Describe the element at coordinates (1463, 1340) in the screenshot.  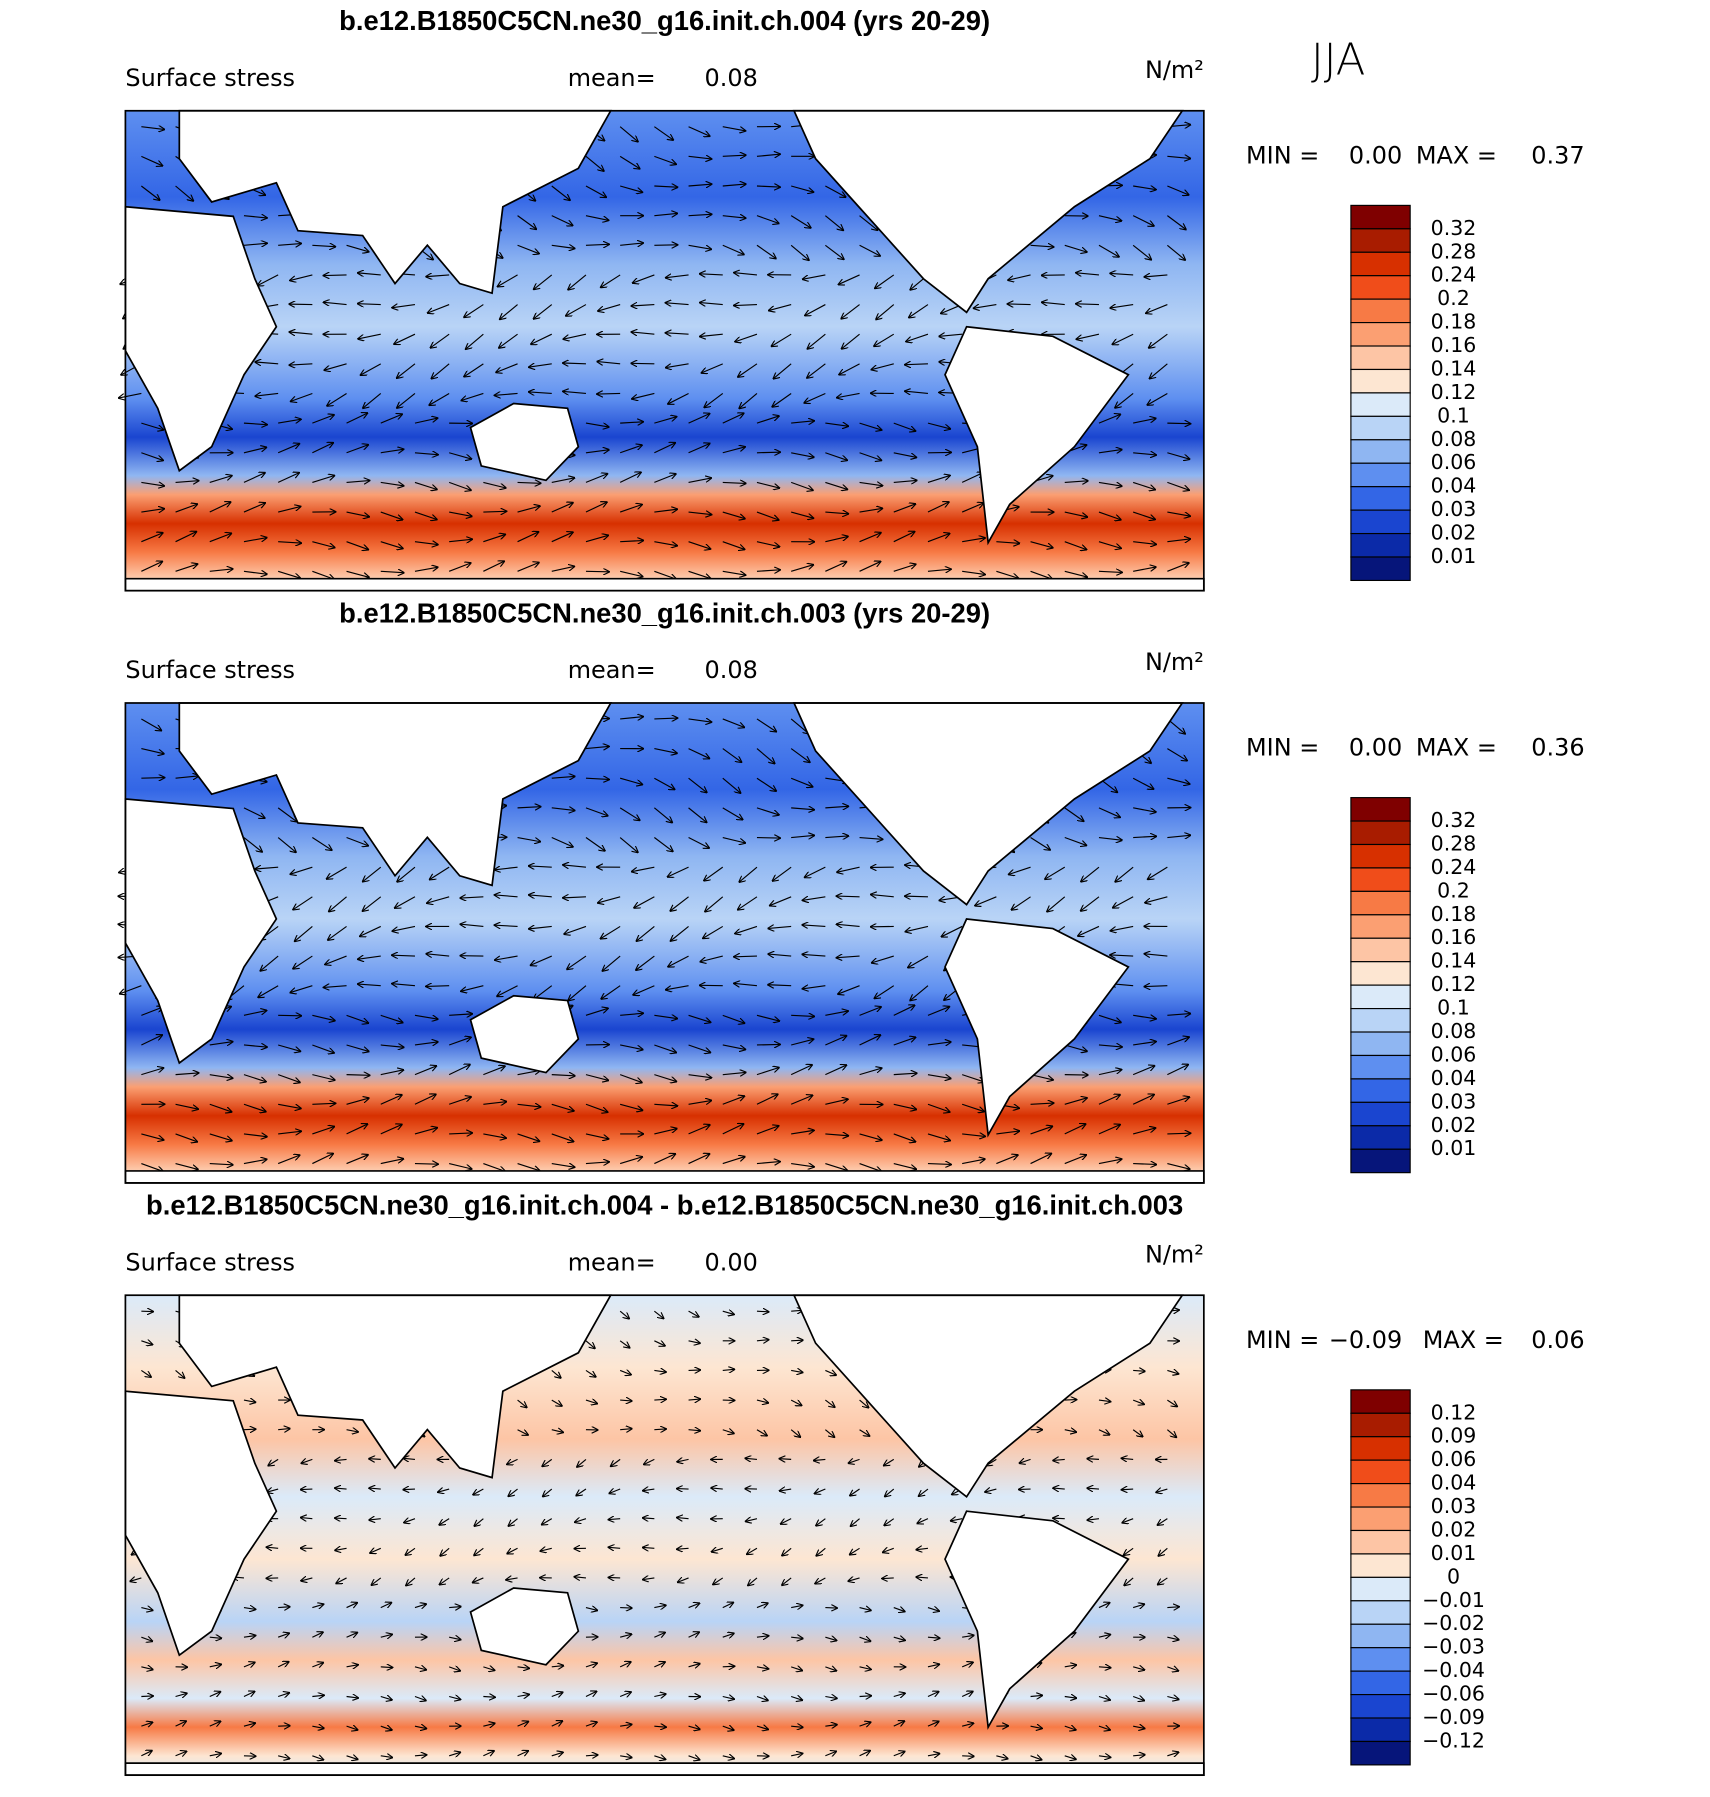
I see `max-label: MAX =` at that location.